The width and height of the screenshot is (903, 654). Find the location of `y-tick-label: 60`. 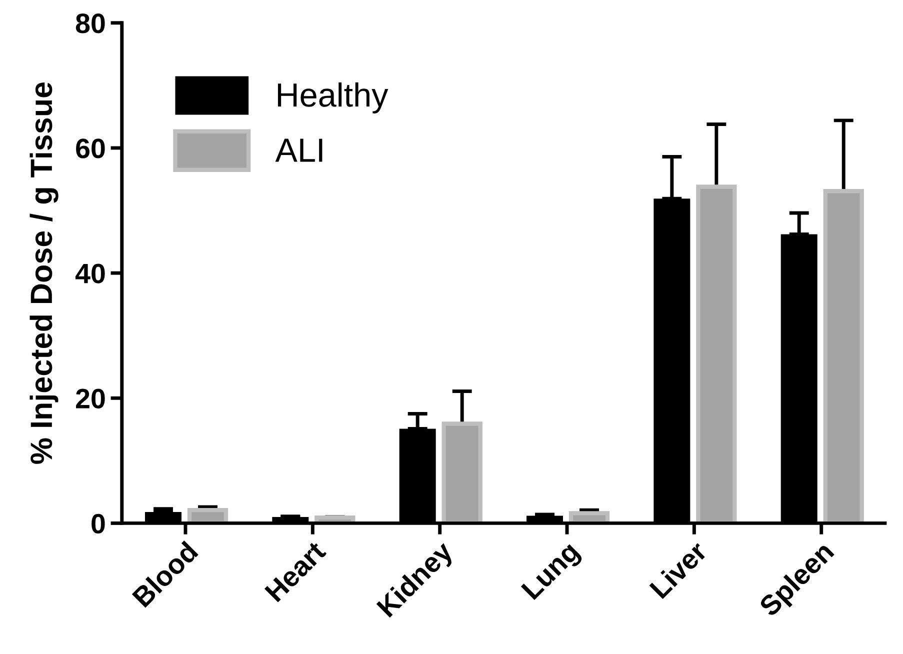

y-tick-label: 60 is located at coordinates (90, 148).